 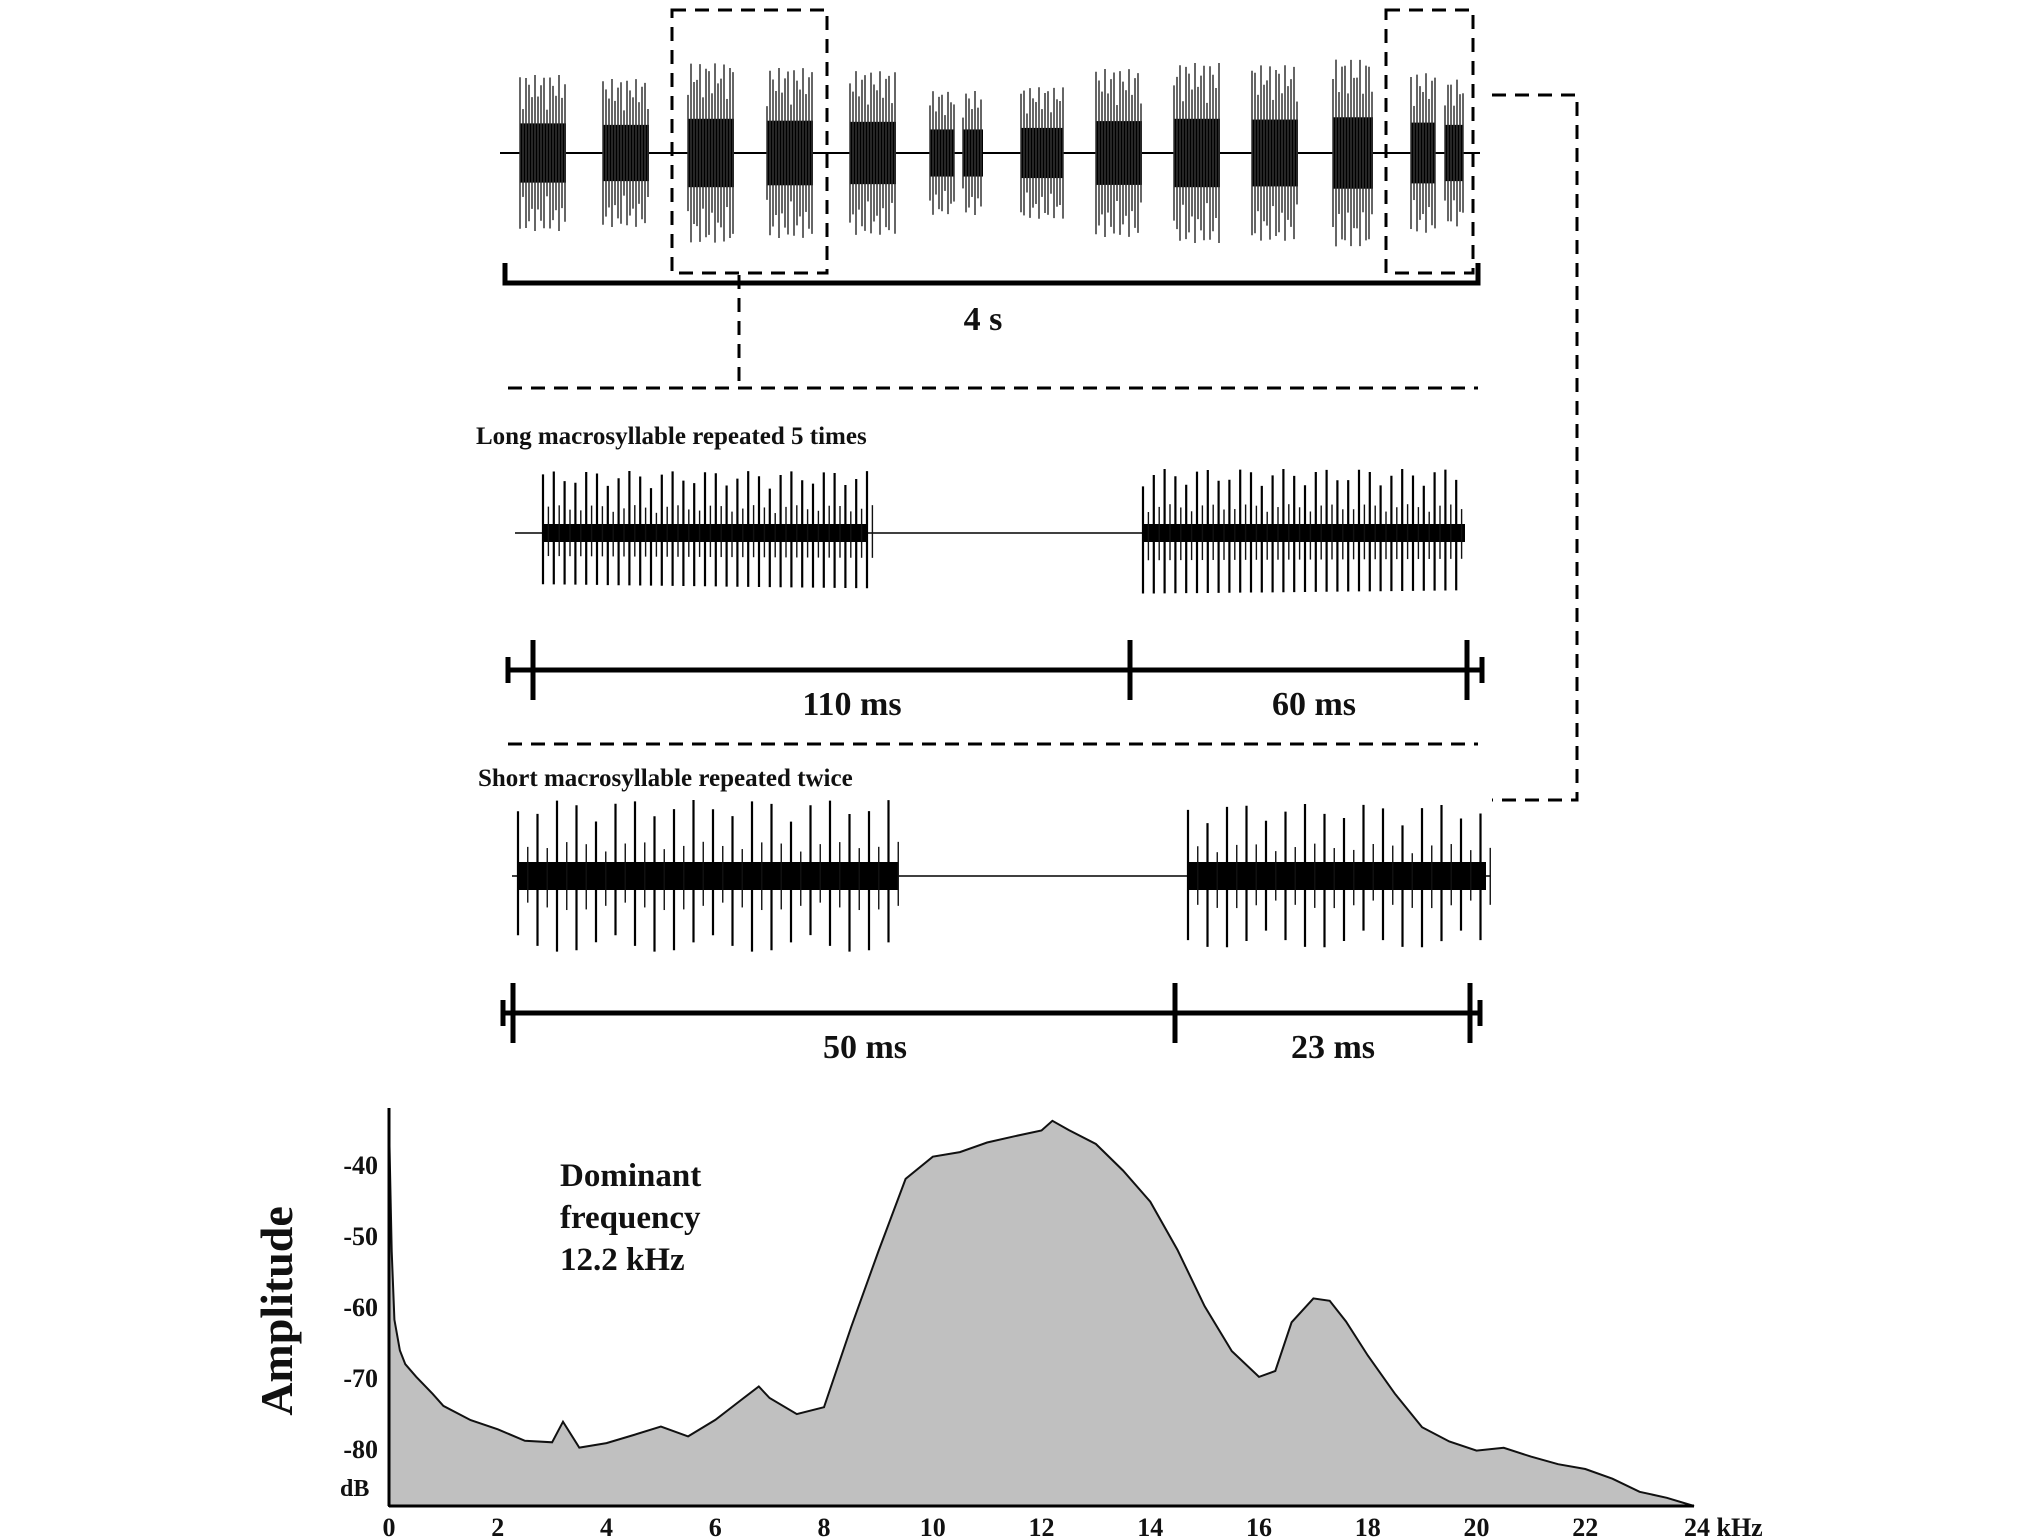 I want to click on short-panel-pulses, so click(x=1003, y=876).